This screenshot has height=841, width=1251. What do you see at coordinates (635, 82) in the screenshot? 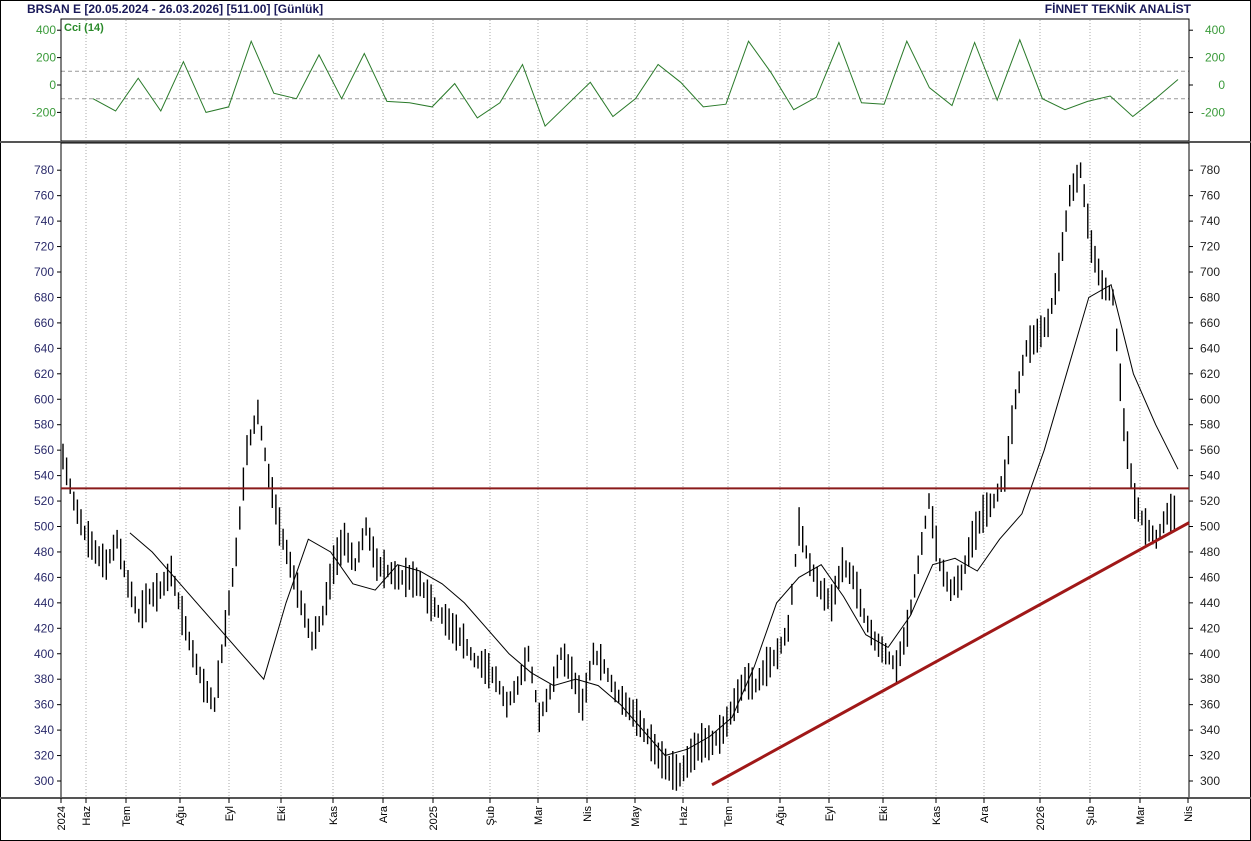
I see `cci-line` at bounding box center [635, 82].